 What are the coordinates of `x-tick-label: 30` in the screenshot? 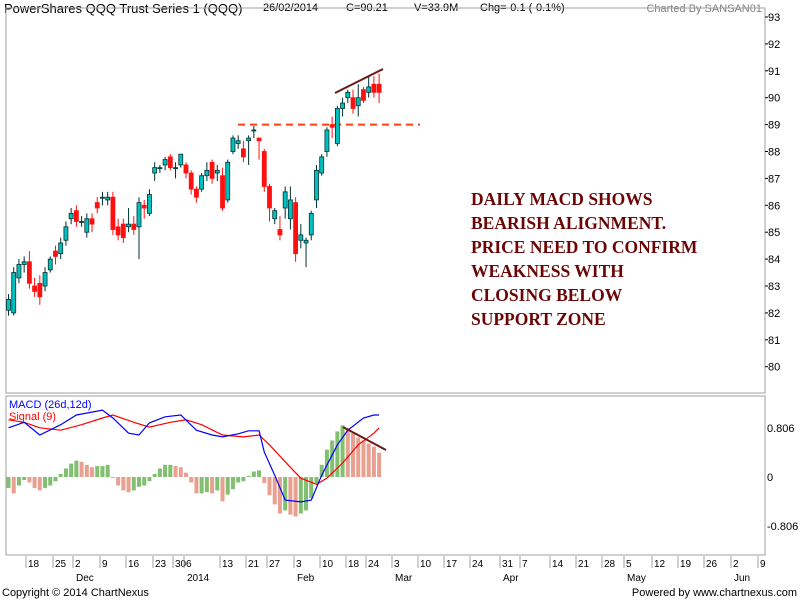 It's located at (181, 564).